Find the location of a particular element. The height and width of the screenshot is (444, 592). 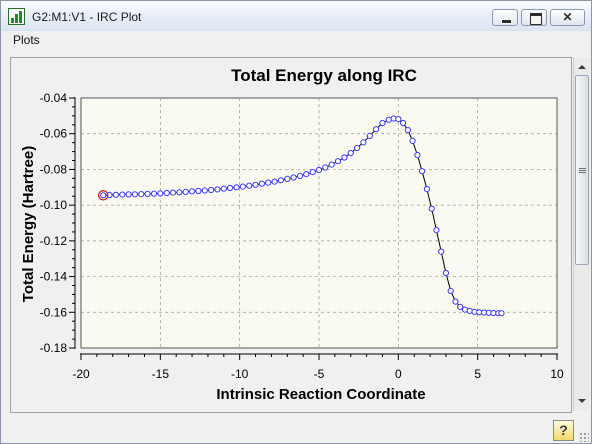

x-tick-label: -20 is located at coordinates (81, 374).